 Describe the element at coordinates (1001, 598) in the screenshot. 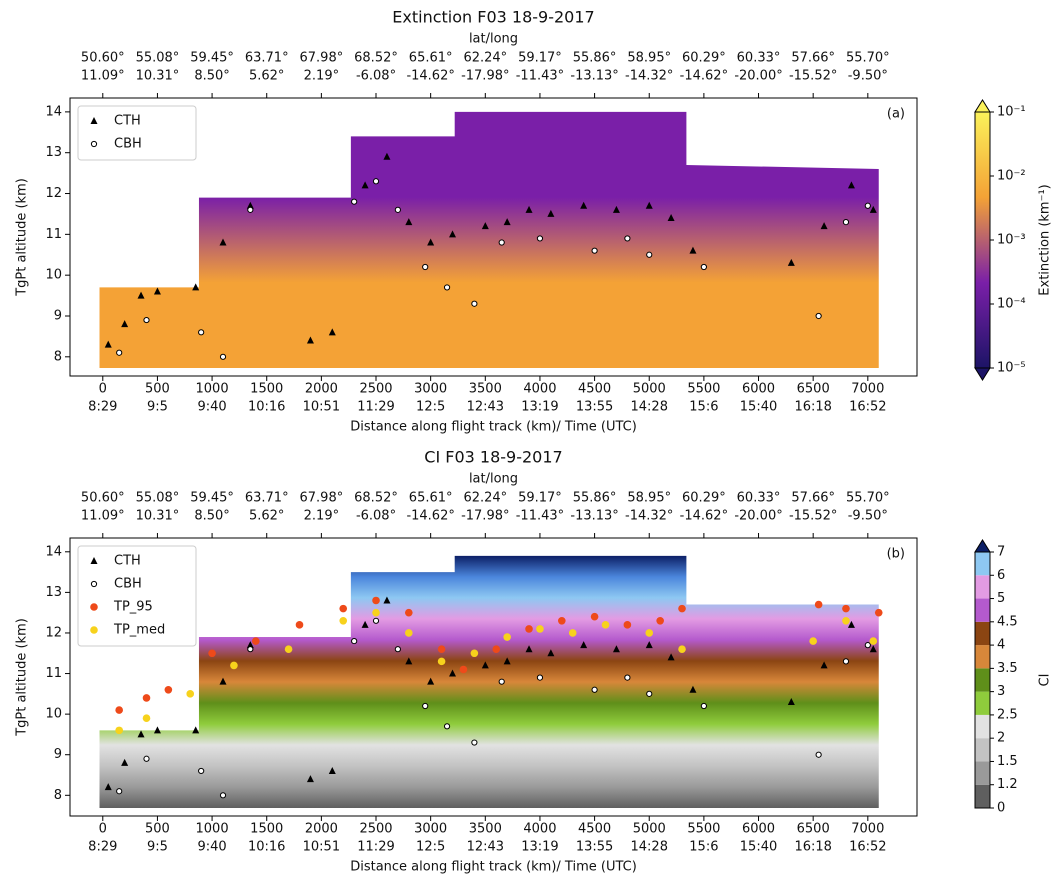

I see `colorbar-tick-label: 5` at that location.